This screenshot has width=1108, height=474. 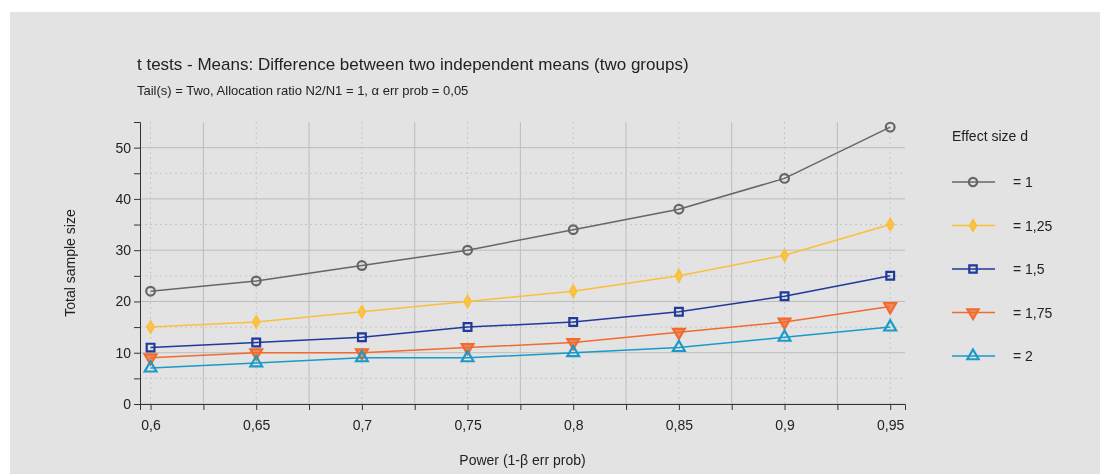 I want to click on x-tick-label: 0,9, so click(x=785, y=424).